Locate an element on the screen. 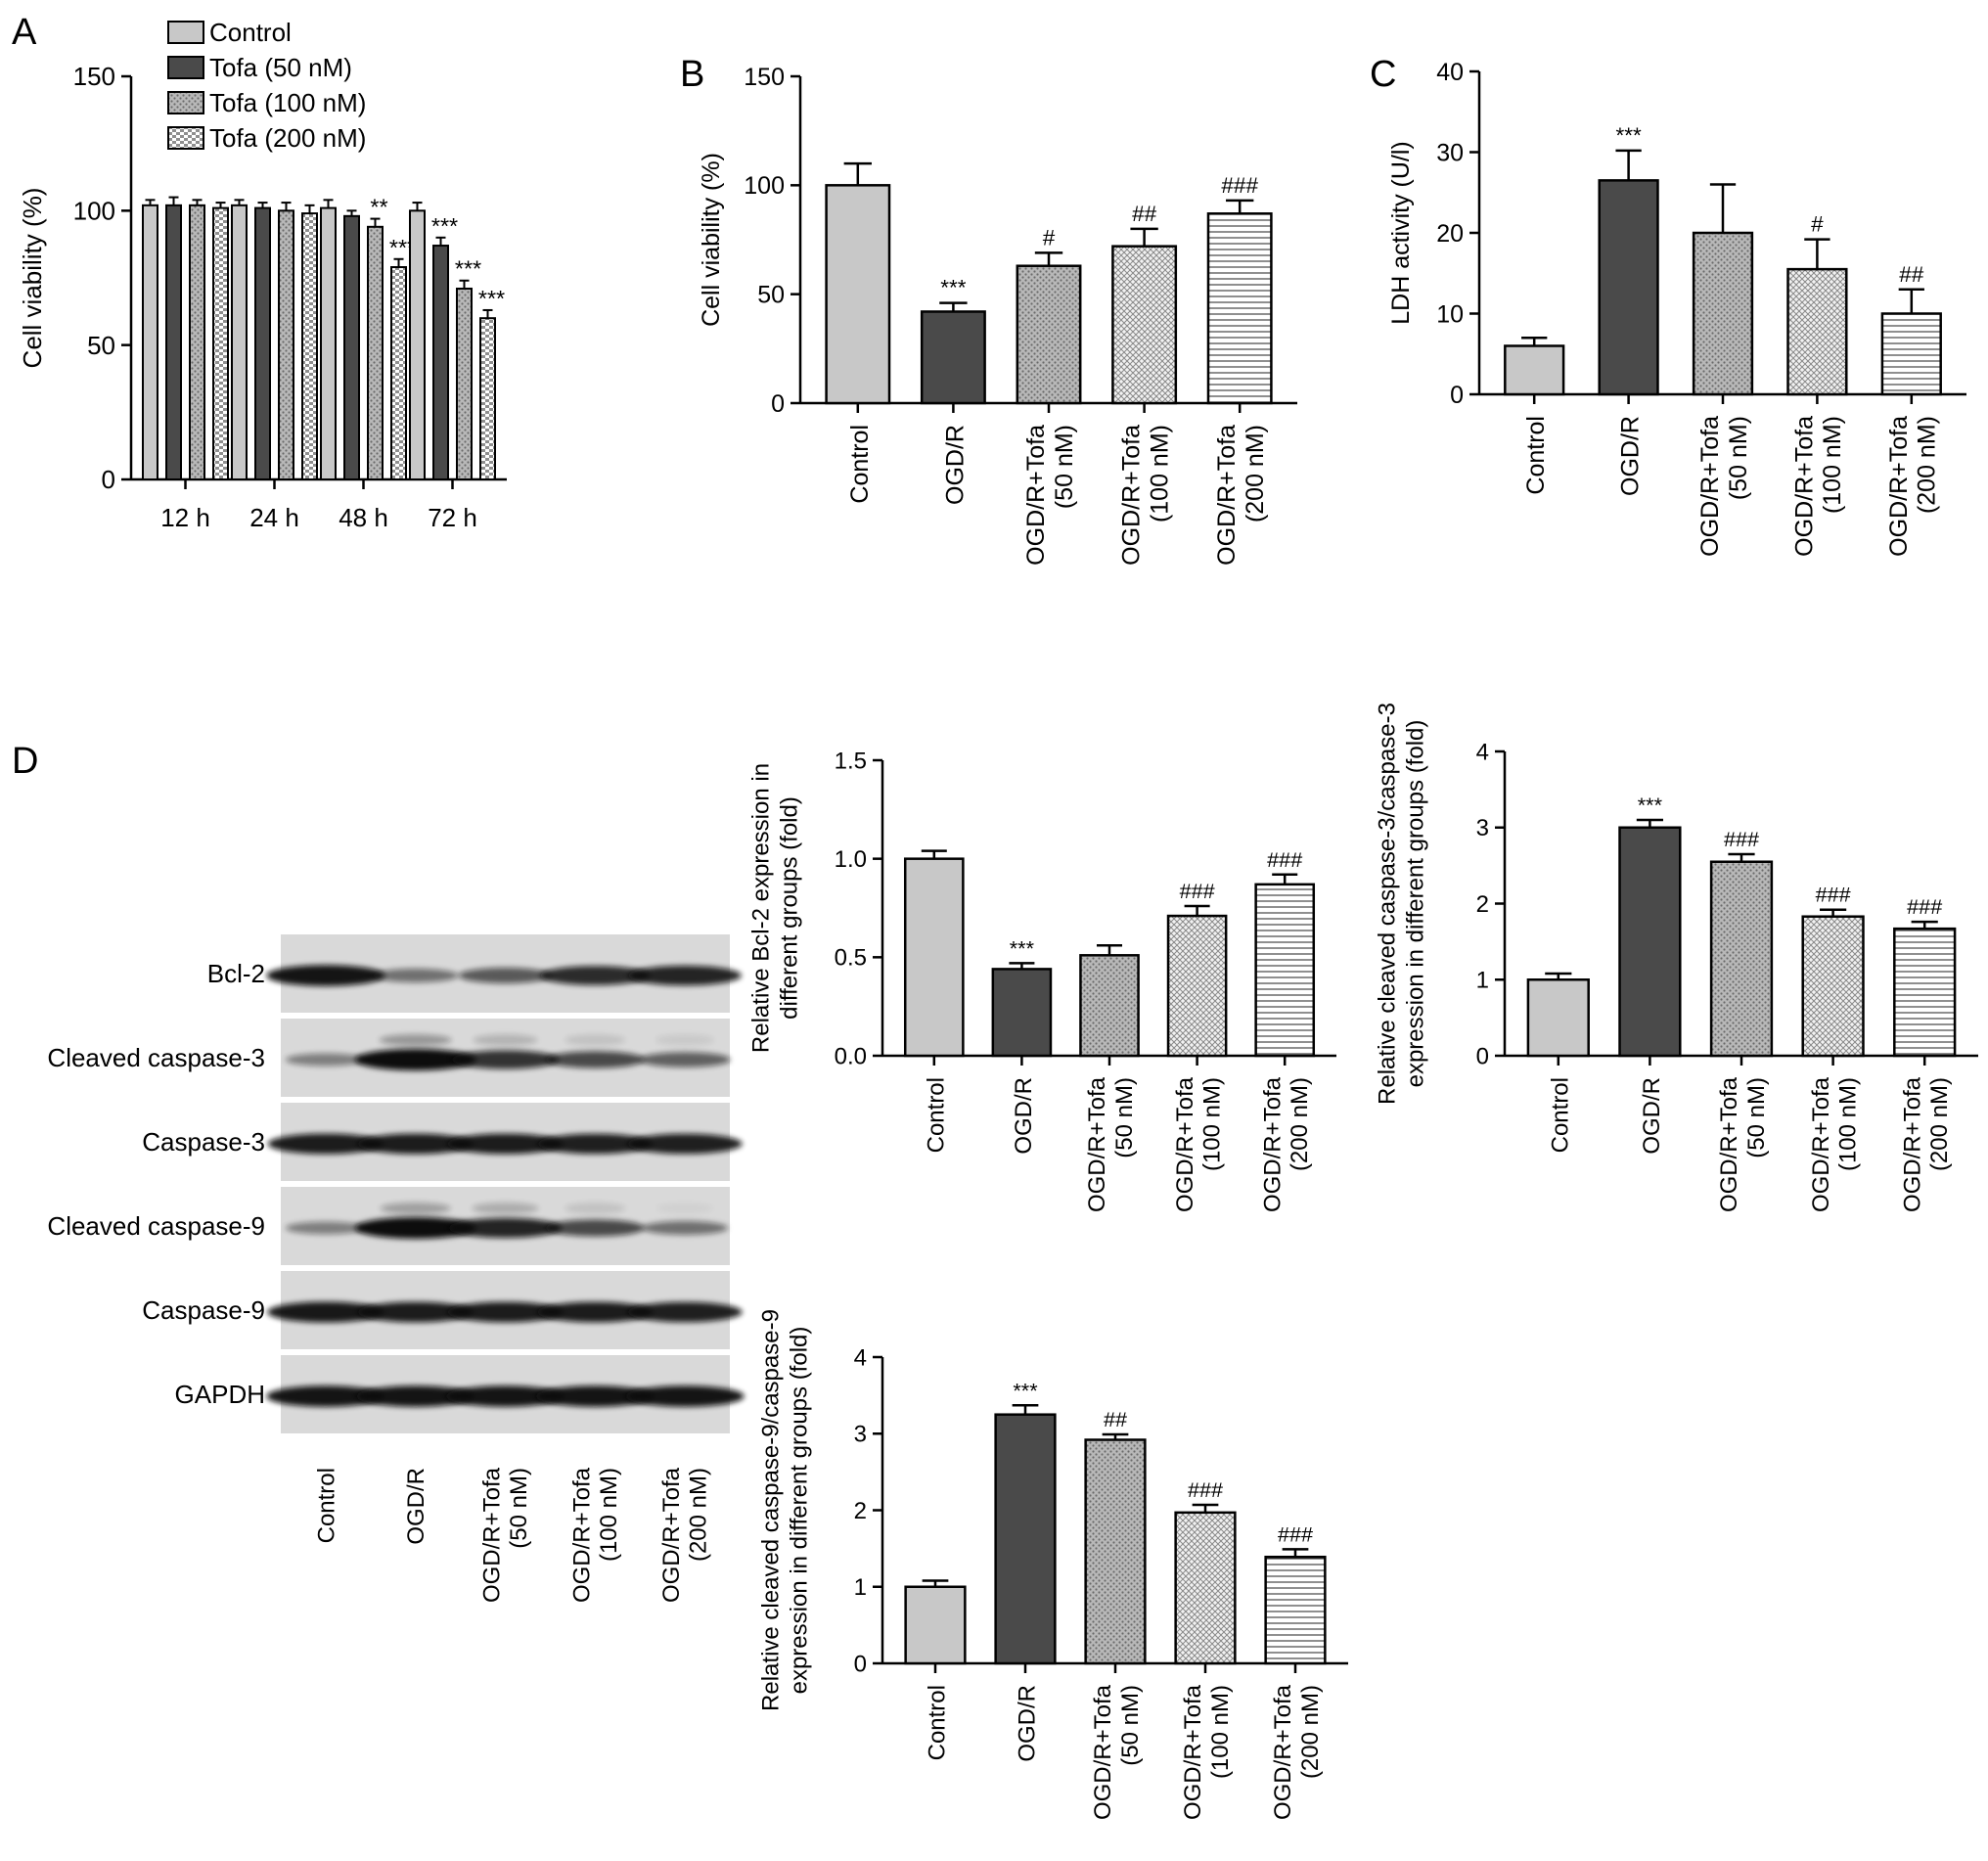 Image resolution: width=1988 pixels, height=1861 pixels. y-tick-label: 30 is located at coordinates (1450, 152).